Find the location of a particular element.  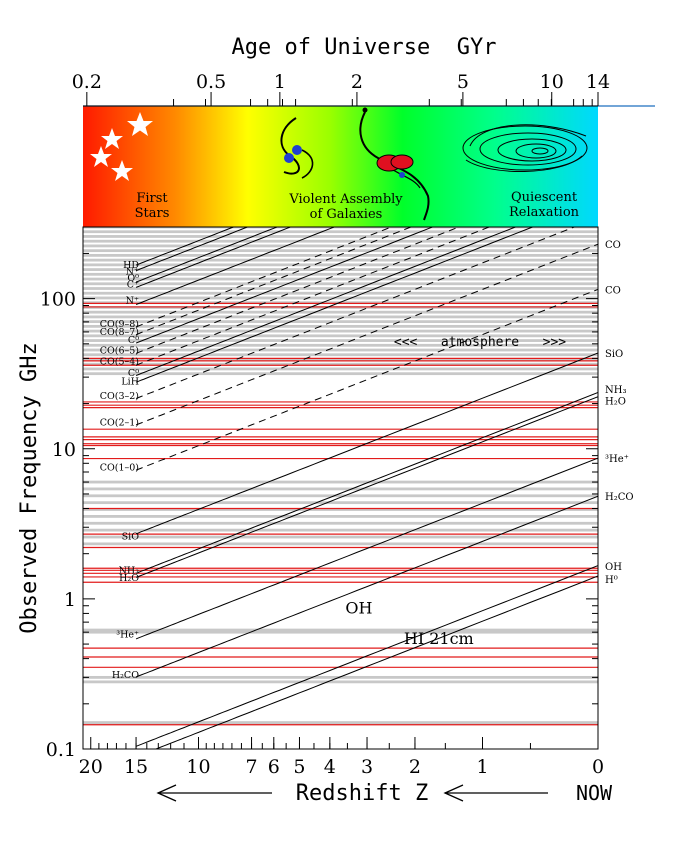

right-label-he: ³He⁺ is located at coordinates (617, 459).